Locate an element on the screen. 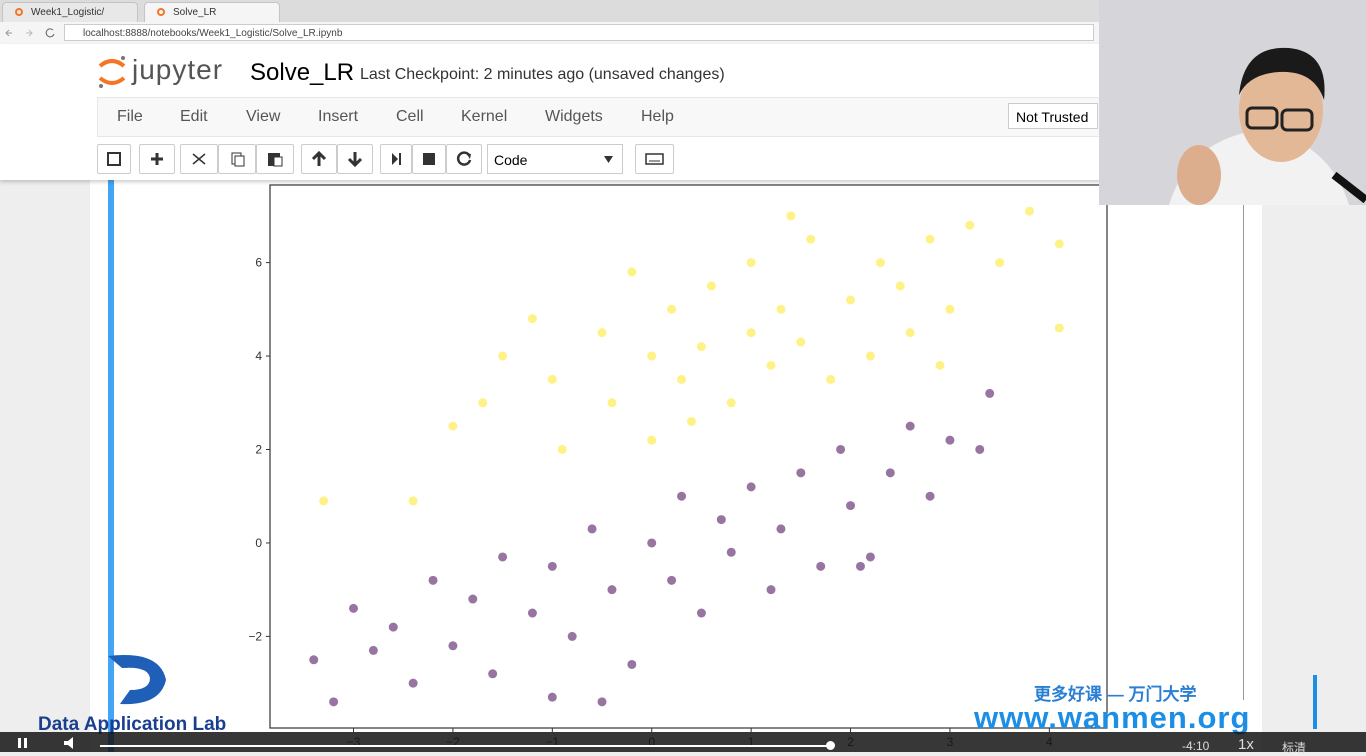  quality: 标清 is located at coordinates (1294, 748).